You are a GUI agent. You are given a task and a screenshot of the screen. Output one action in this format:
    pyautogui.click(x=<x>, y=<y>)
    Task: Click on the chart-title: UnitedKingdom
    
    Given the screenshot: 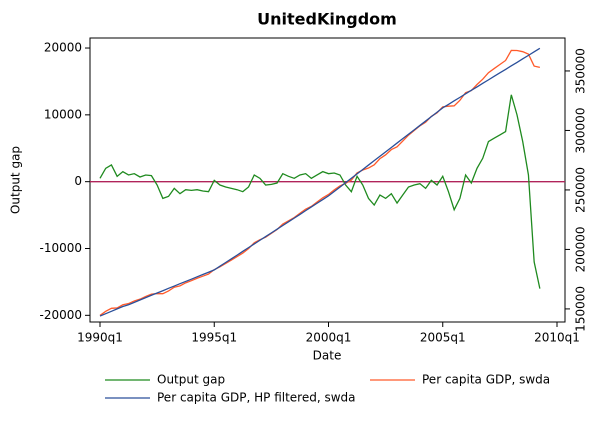 What is the action you would take?
    pyautogui.click(x=327, y=19)
    